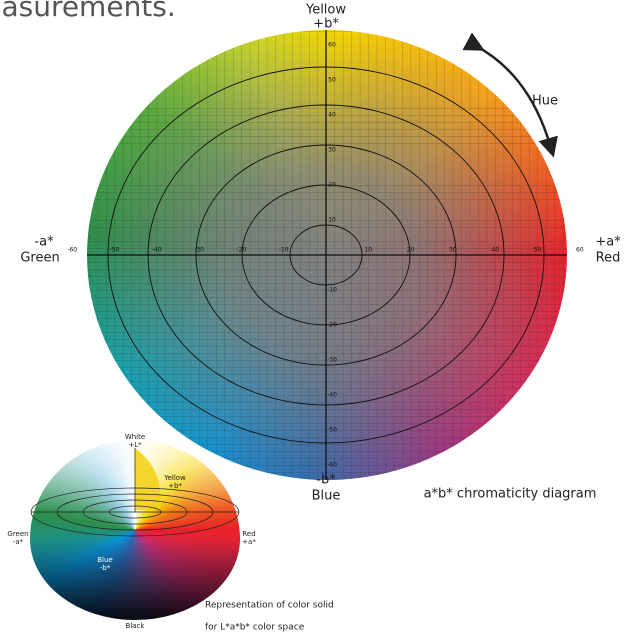 The image size is (637, 632). What do you see at coordinates (326, 24) in the screenshot?
I see `axis-sign: +b*` at bounding box center [326, 24].